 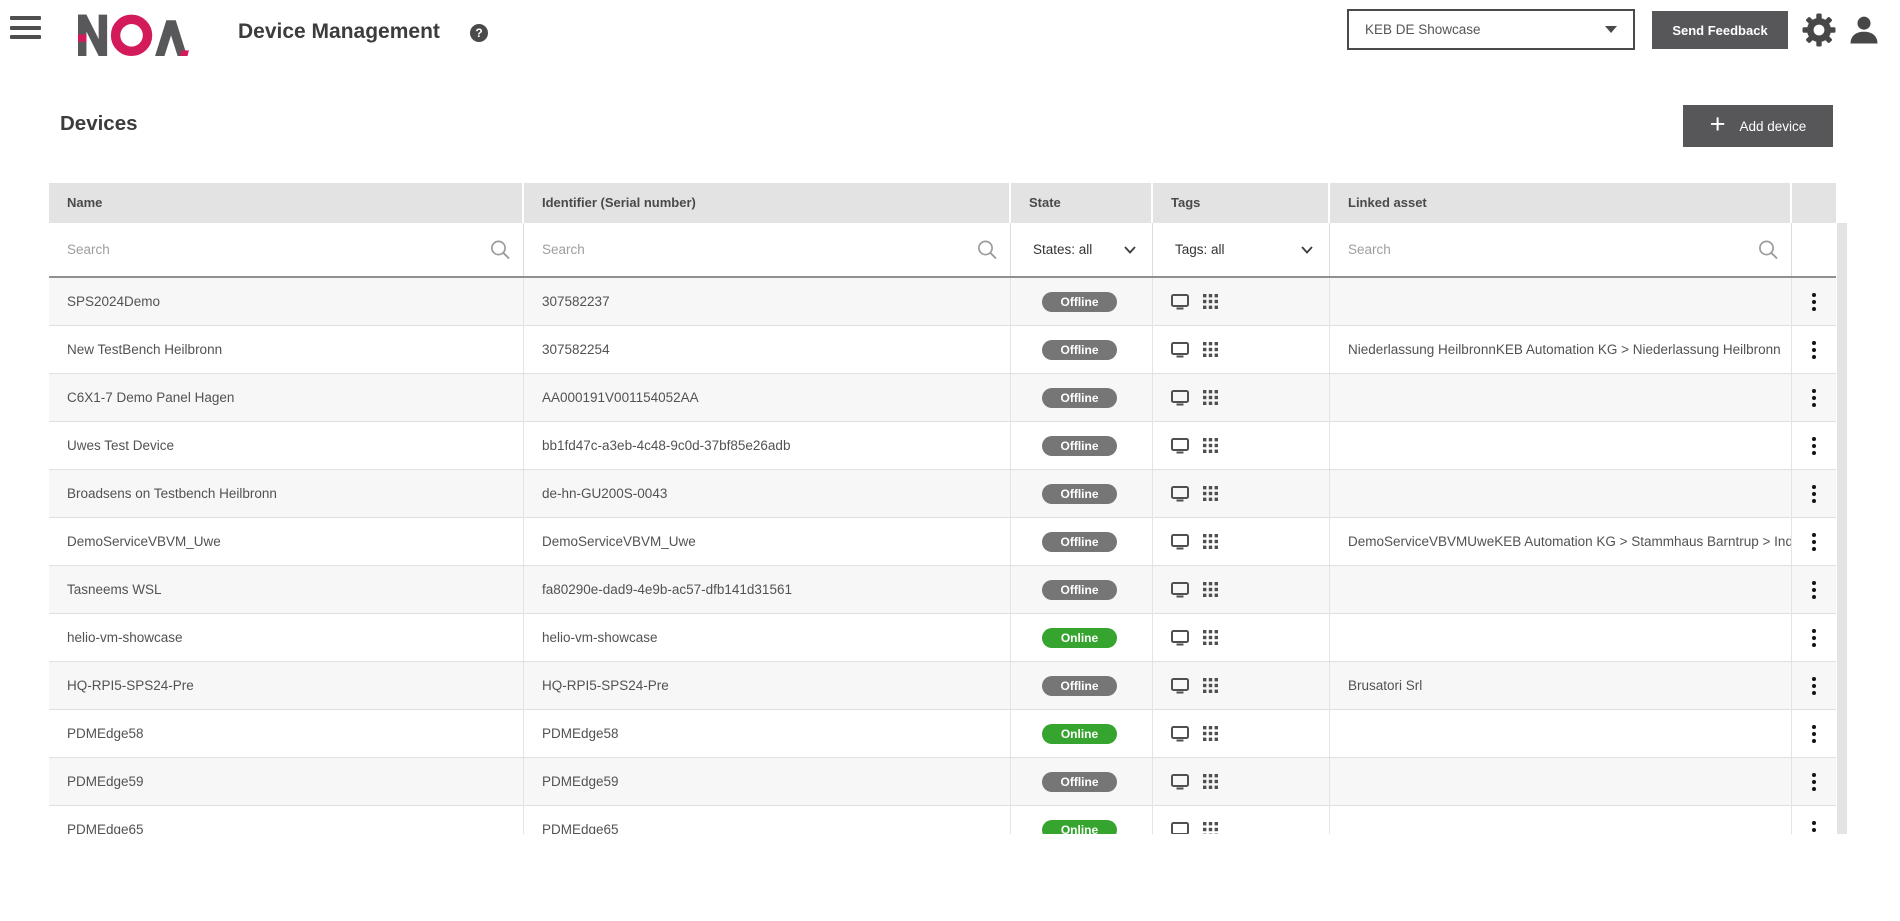 I want to click on identifier-search-input, so click(x=767, y=249).